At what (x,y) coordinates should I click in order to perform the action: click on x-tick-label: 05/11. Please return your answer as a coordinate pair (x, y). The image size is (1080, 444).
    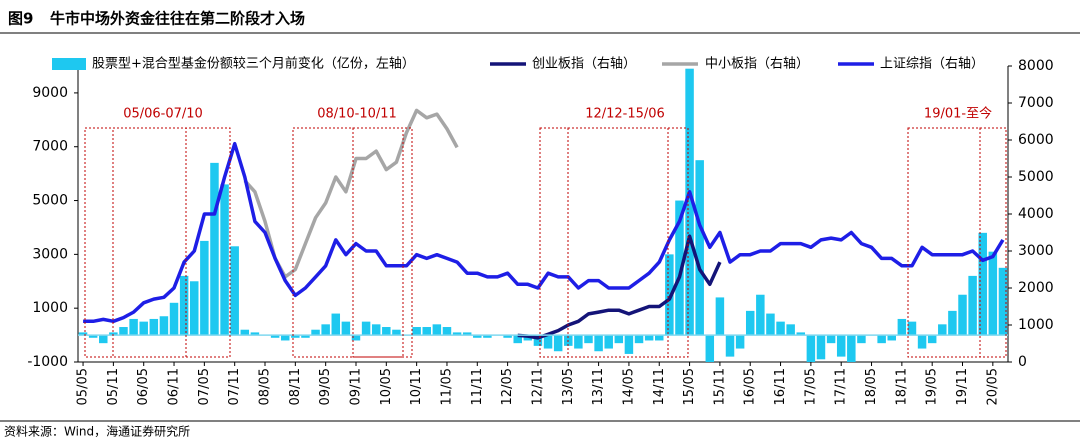
    Looking at the image, I should click on (113, 386).